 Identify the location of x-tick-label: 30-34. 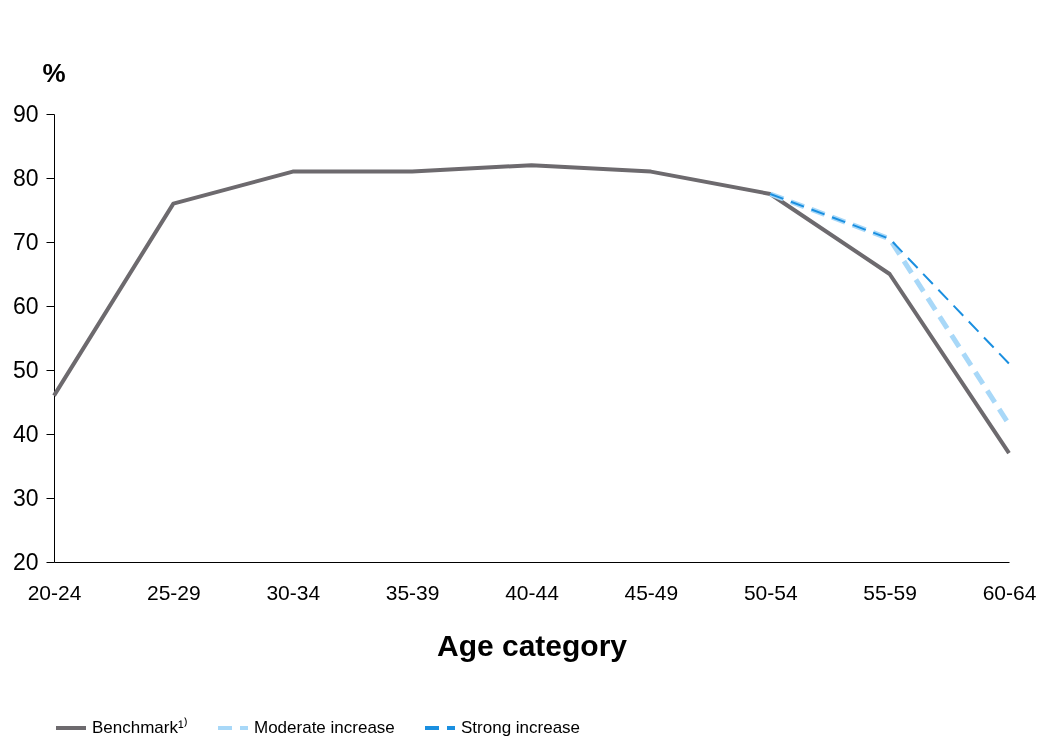
(293, 592).